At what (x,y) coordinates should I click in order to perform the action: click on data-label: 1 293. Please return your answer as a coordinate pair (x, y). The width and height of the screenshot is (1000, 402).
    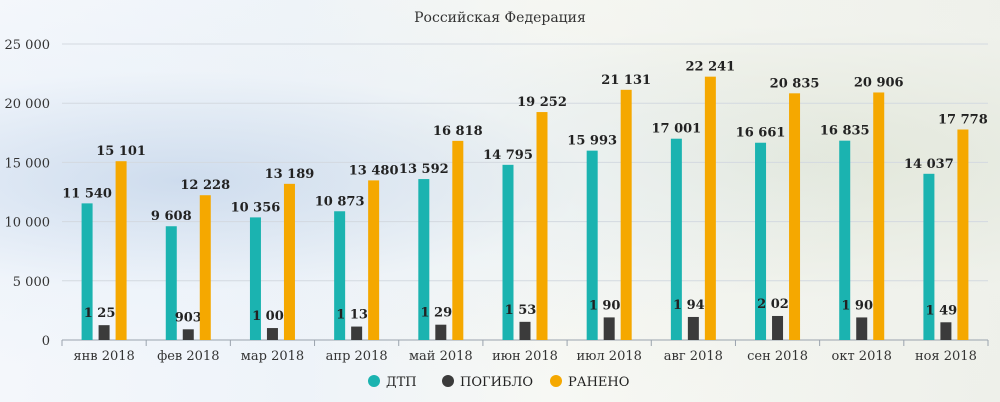
    Looking at the image, I should click on (440, 313).